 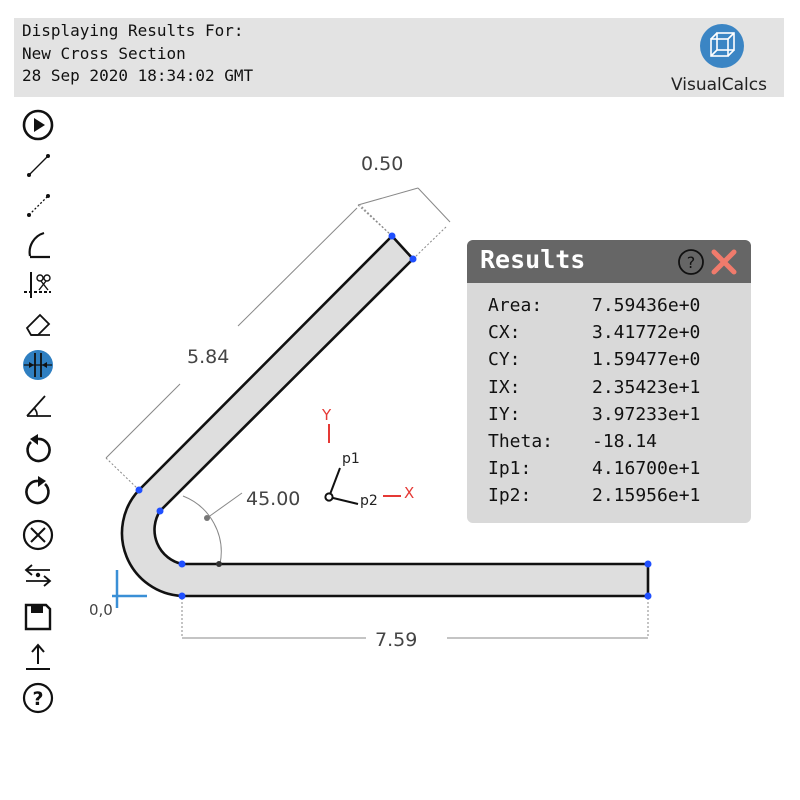 What do you see at coordinates (138, 75) in the screenshot?
I see `header-line-3: 28 Sep 2020 18:34:02 GMT` at bounding box center [138, 75].